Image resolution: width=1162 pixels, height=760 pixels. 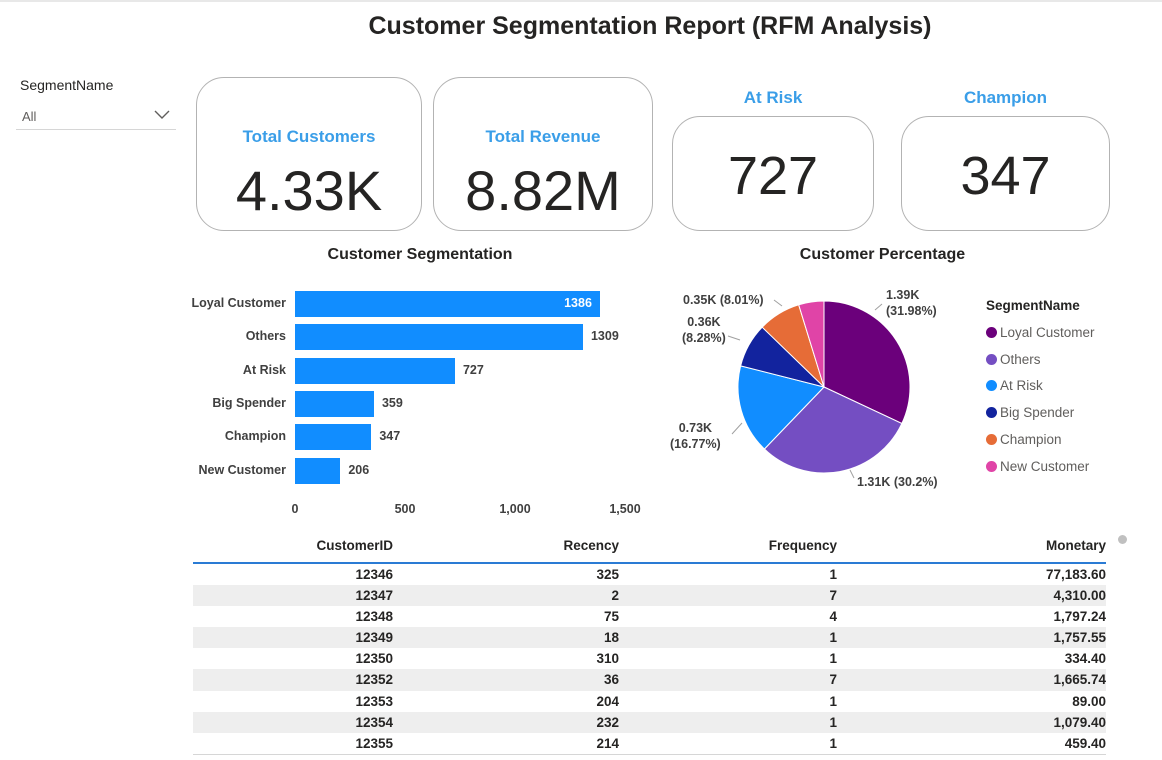 What do you see at coordinates (604, 336) in the screenshot?
I see `bar-value-label: 1309` at bounding box center [604, 336].